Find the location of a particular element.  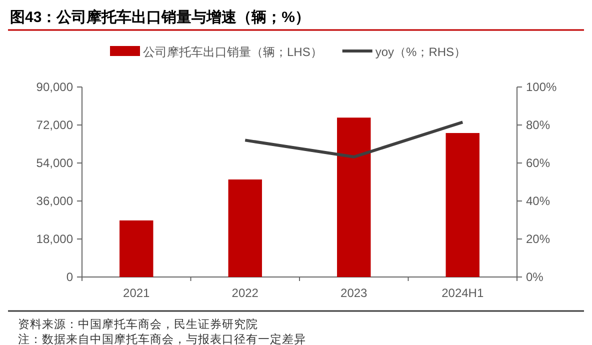

y2-tick-label: 0% is located at coordinates (535, 277).